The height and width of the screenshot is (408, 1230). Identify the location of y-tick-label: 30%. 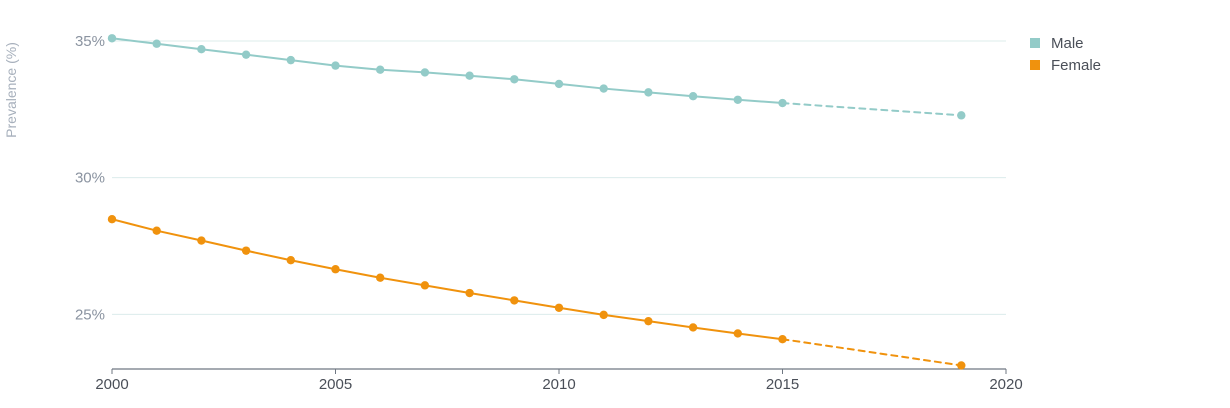
(90, 178).